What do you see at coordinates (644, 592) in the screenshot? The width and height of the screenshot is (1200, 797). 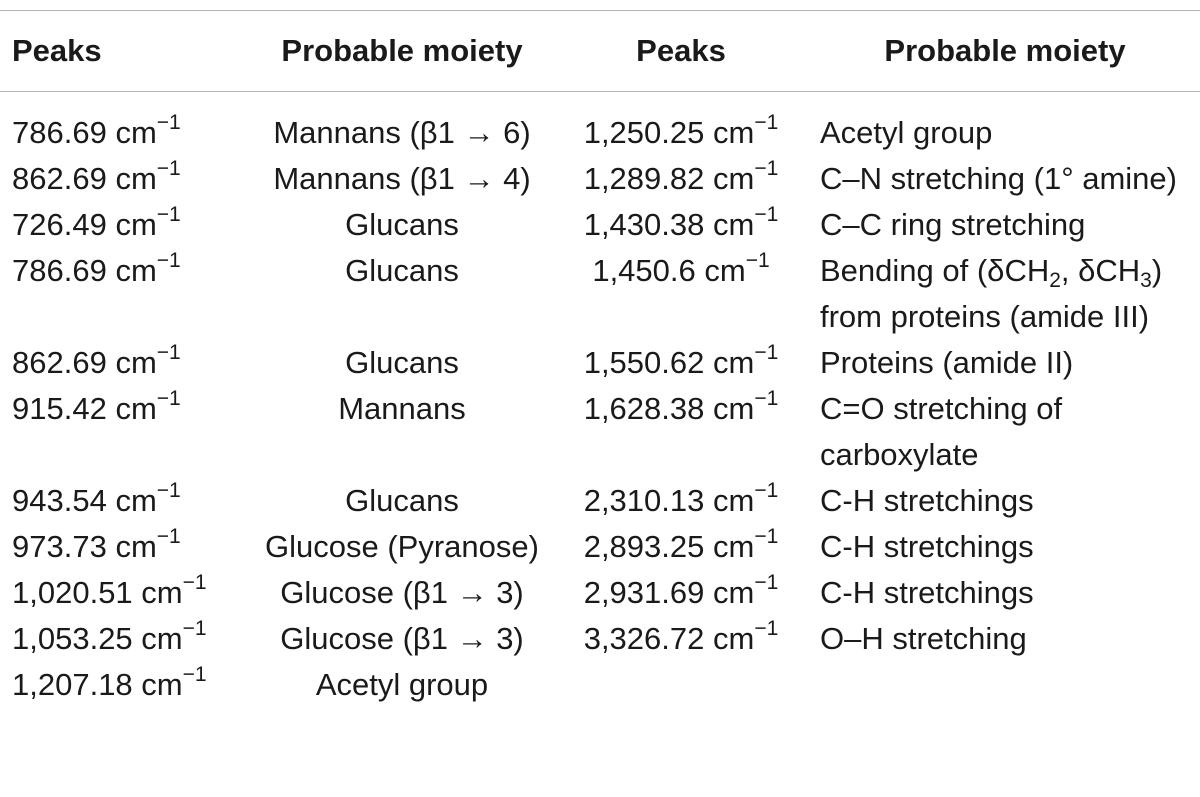 I see `peak-value: 2,931.69` at bounding box center [644, 592].